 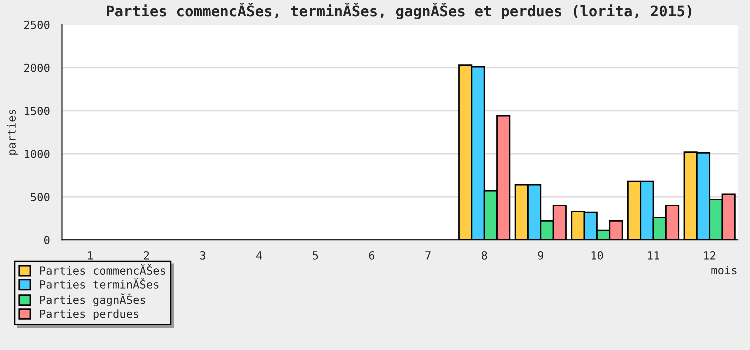 What do you see at coordinates (37, 25) in the screenshot?
I see `y-tick-label: 2500` at bounding box center [37, 25].